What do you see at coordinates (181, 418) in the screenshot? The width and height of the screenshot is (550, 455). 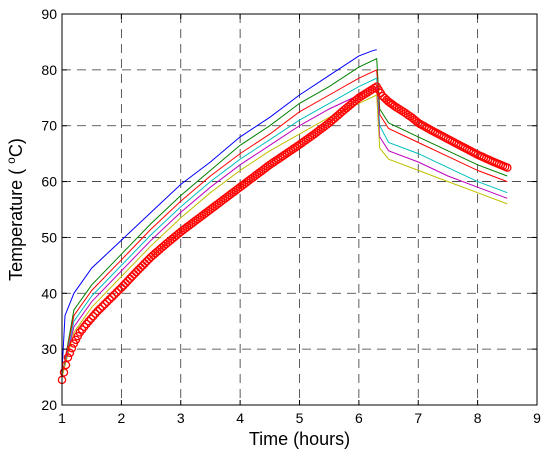 I see `x-tick-label: 3` at bounding box center [181, 418].